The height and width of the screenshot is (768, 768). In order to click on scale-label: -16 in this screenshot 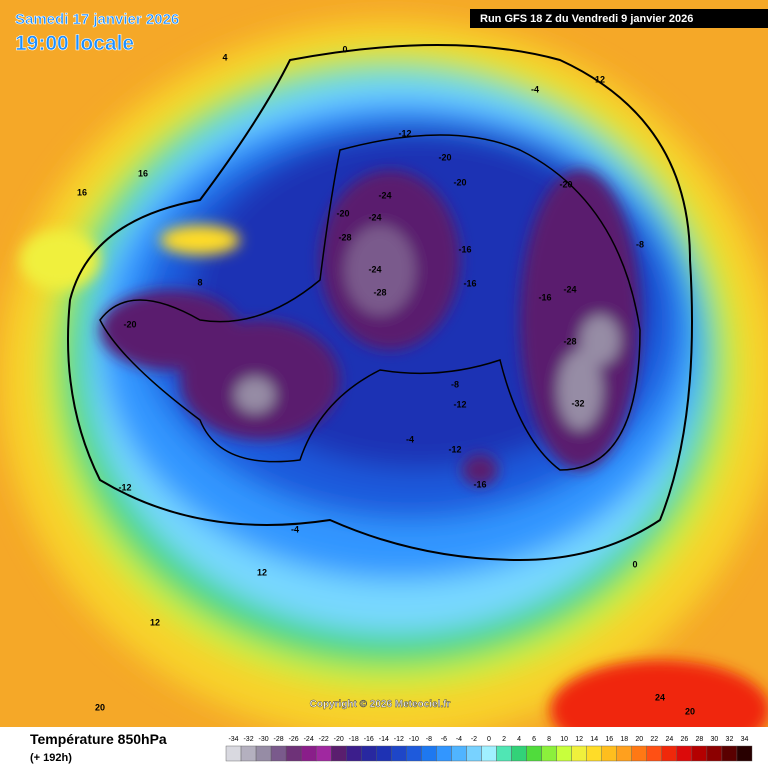, I will do `click(369, 739)`.